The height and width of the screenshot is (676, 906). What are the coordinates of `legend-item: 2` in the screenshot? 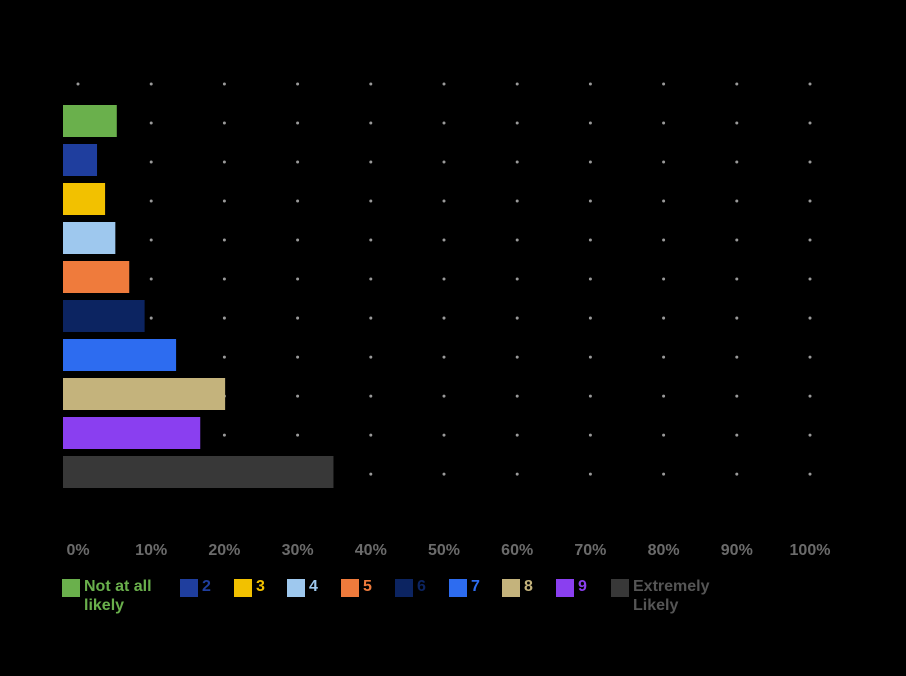 It's located at (204, 587).